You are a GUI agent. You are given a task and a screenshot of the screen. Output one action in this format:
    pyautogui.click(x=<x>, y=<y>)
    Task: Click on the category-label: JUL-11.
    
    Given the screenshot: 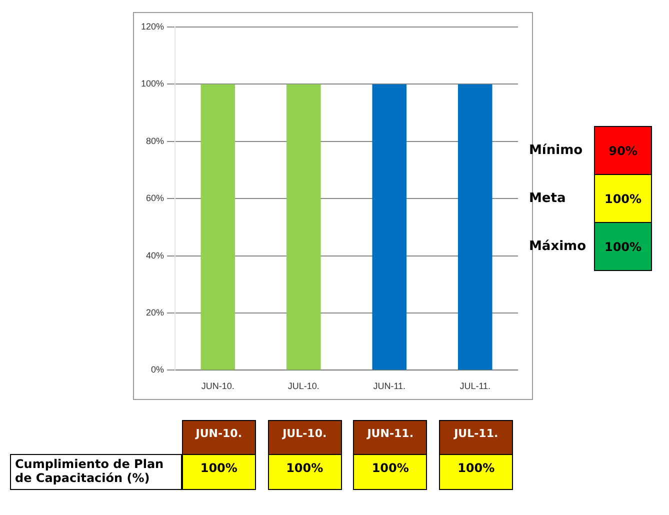 What is the action you would take?
    pyautogui.click(x=476, y=433)
    